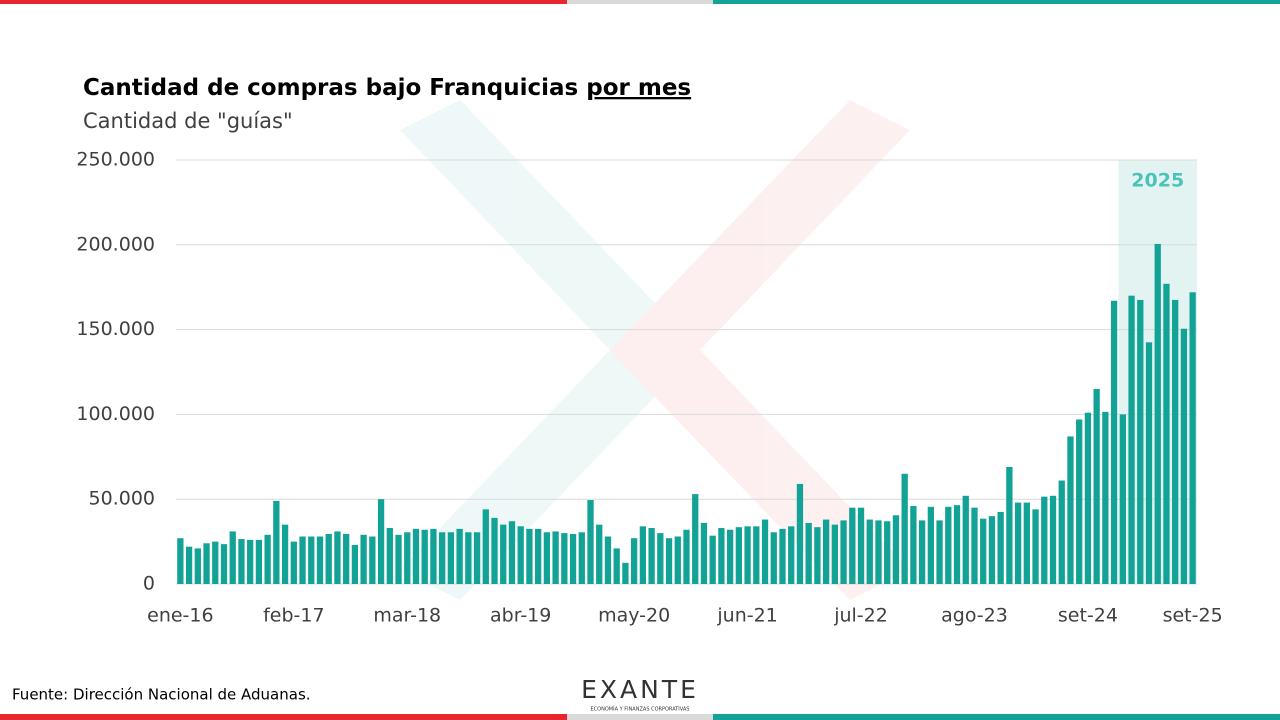 This screenshot has width=1280, height=720. What do you see at coordinates (149, 584) in the screenshot?
I see `y-tick-label: 0` at bounding box center [149, 584].